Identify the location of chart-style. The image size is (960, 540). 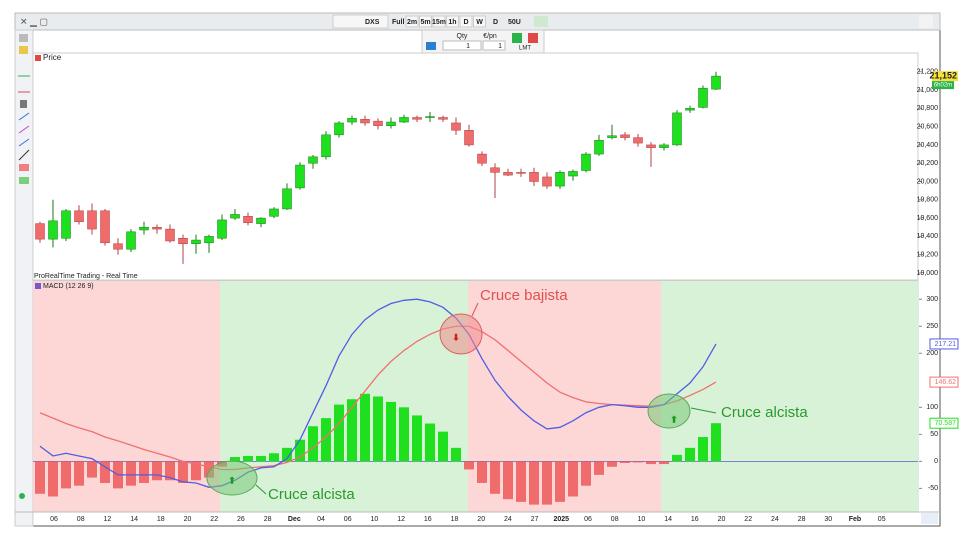
(541, 21).